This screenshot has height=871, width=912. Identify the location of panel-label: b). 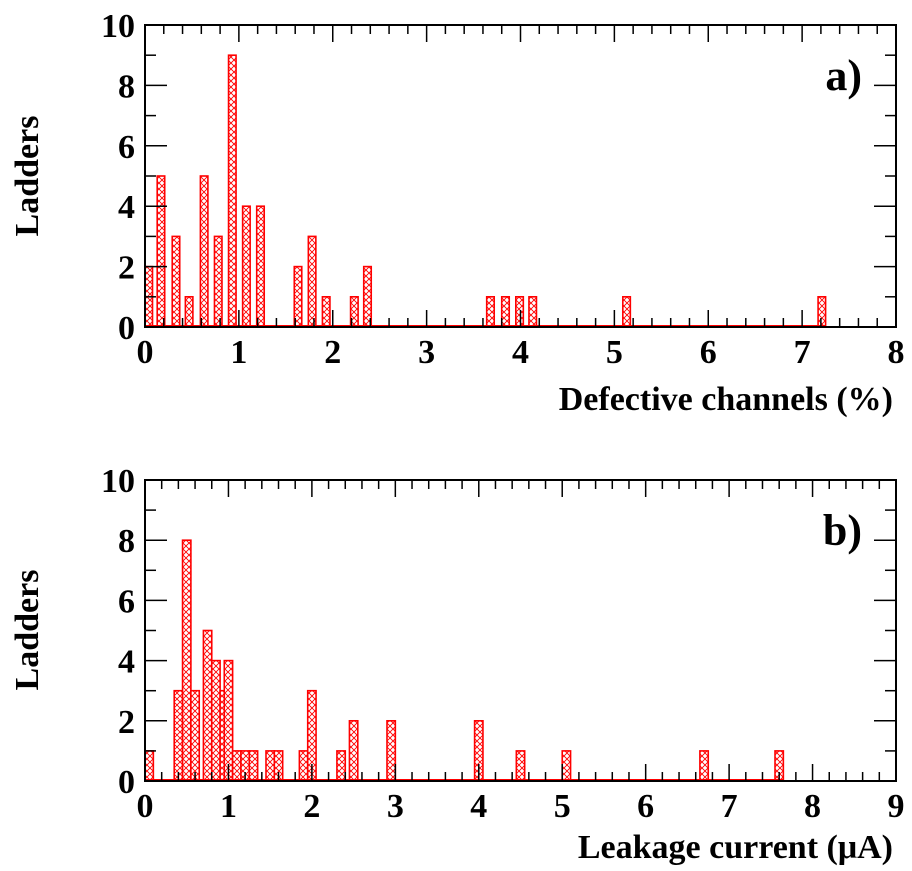
(842, 530).